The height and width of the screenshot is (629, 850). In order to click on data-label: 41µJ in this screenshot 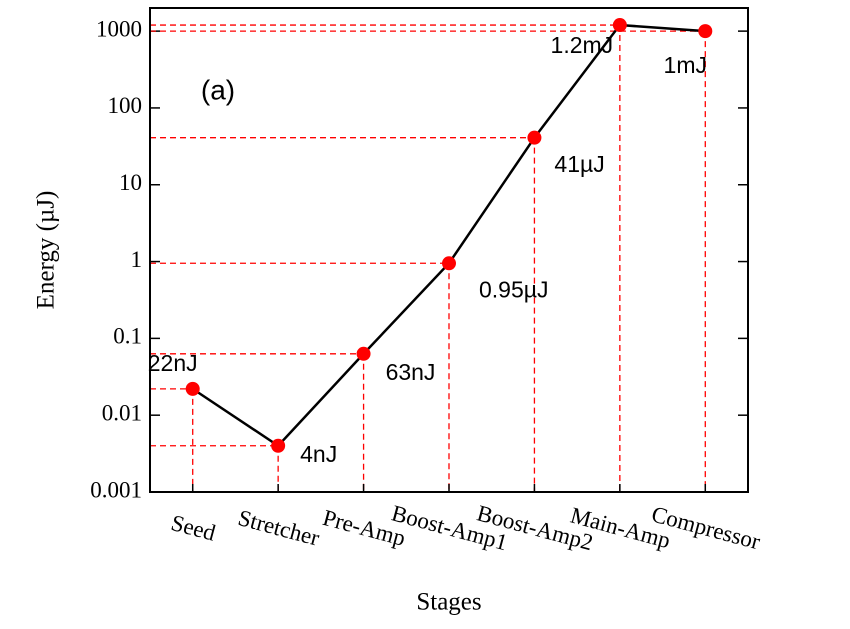, I will do `click(579, 164)`.